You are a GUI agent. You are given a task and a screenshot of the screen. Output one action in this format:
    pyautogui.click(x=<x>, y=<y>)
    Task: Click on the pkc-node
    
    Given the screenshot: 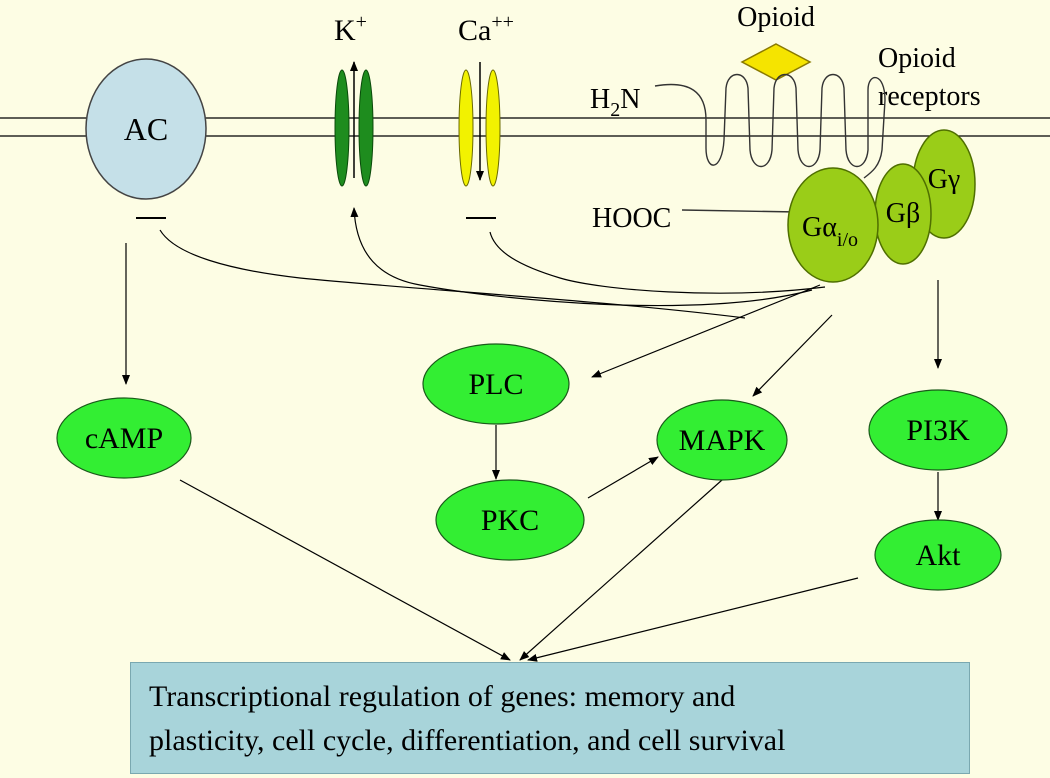 What is the action you would take?
    pyautogui.click(x=510, y=520)
    